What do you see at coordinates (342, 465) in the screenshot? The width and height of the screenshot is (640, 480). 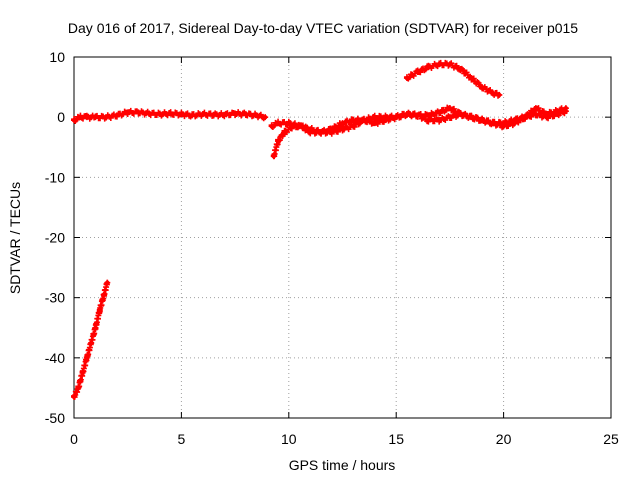 I see `x-axis-label: GPS time / hours` at bounding box center [342, 465].